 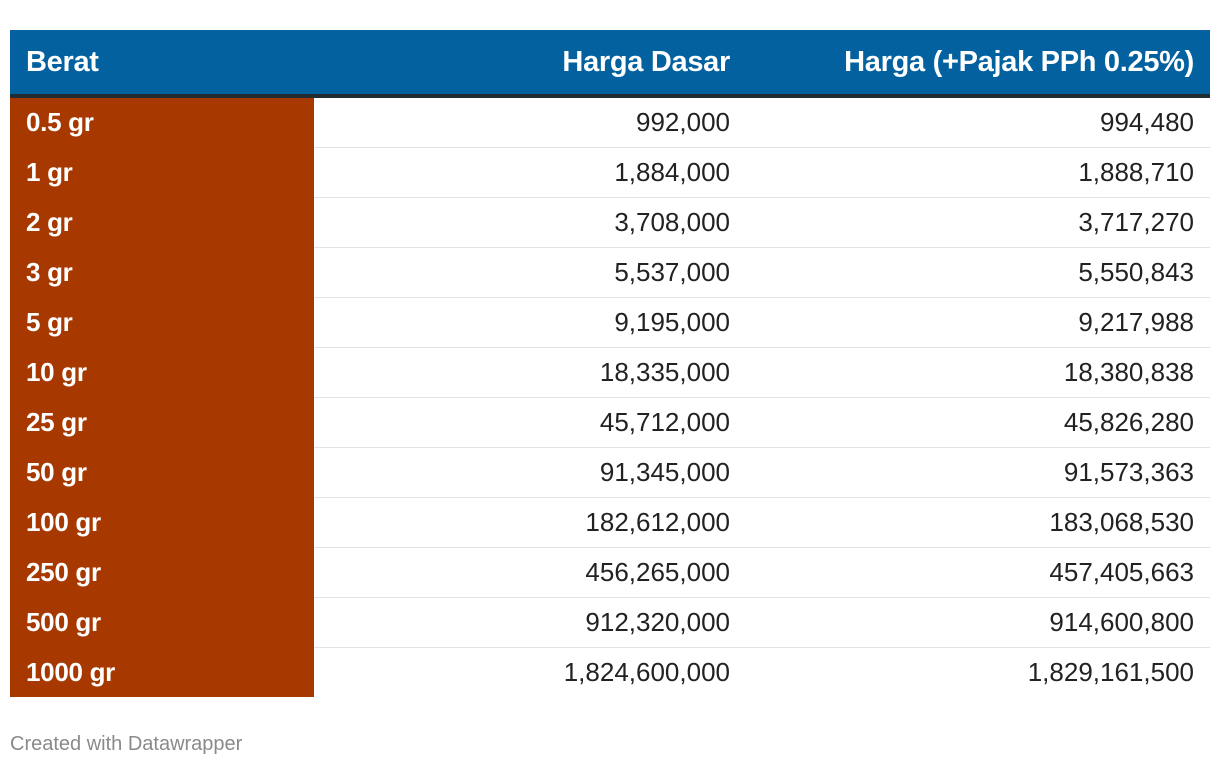 I want to click on base-price-cell: 3,708,000, so click(x=530, y=222).